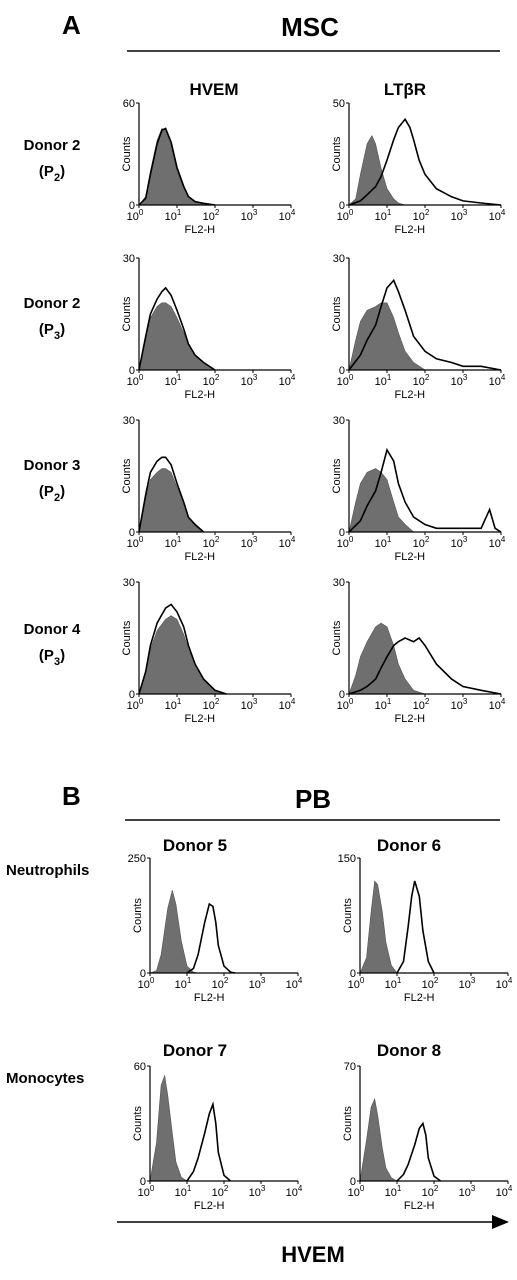 The image size is (517, 1280). I want to click on y-tick-label: 70, so click(350, 1067).